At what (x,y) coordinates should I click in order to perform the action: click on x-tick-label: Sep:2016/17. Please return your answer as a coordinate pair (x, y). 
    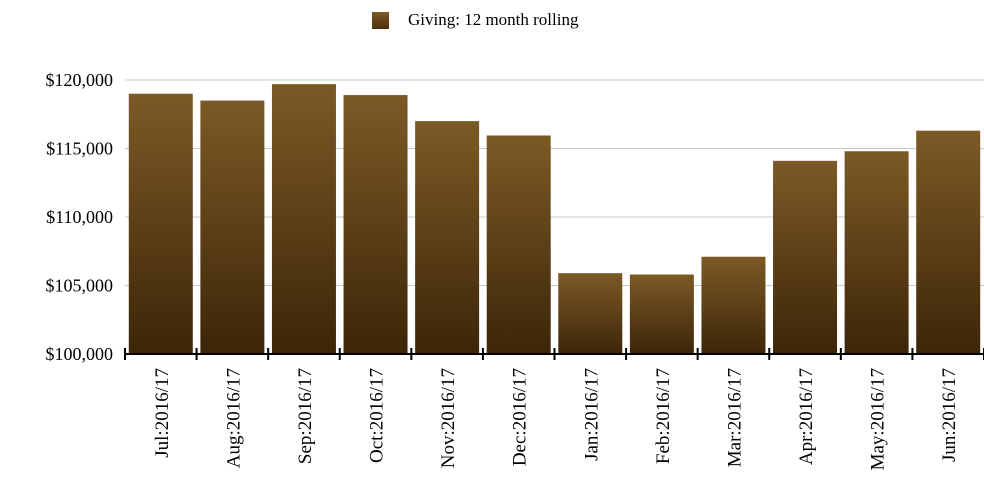
    Looking at the image, I should click on (305, 416).